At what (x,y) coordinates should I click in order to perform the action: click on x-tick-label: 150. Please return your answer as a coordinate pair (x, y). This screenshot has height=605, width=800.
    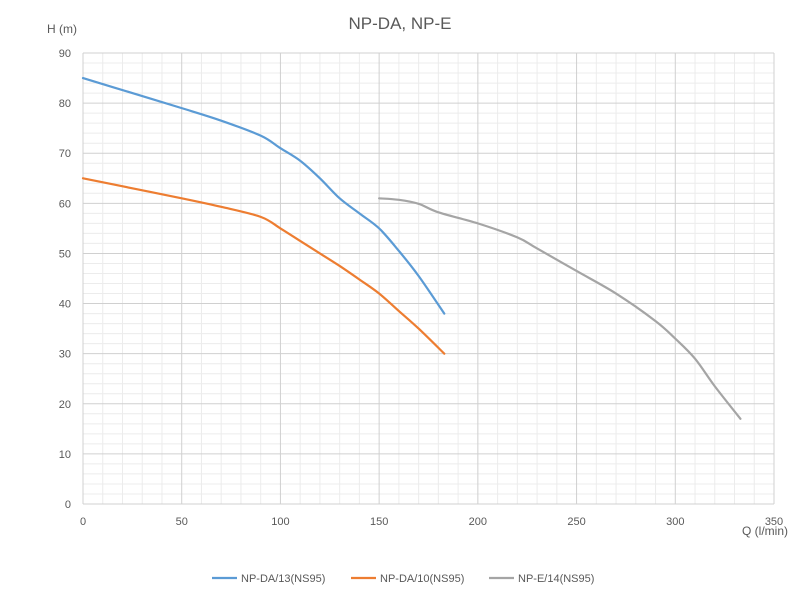
    Looking at the image, I should click on (379, 522).